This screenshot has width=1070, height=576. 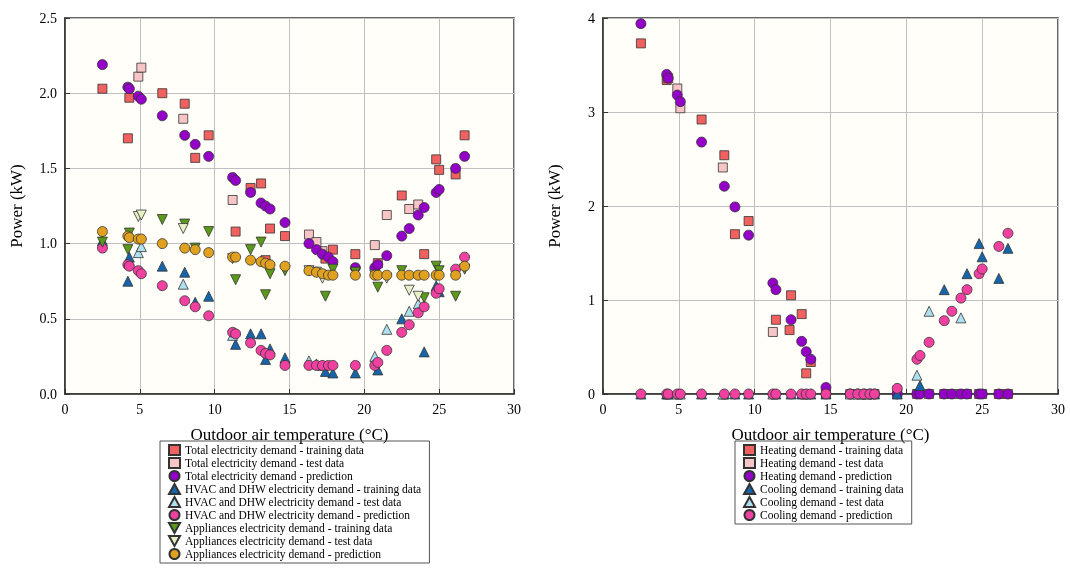 What do you see at coordinates (269, 476) in the screenshot?
I see `legend-label: Total electricity demand - prediction` at bounding box center [269, 476].